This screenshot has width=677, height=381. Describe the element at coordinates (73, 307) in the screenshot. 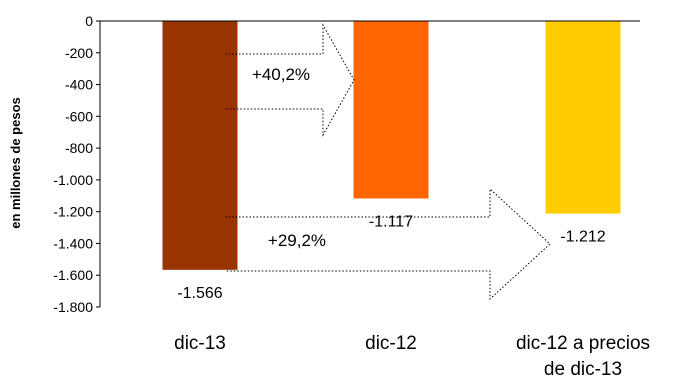

I see `y-tick-label: -1.800` at that location.